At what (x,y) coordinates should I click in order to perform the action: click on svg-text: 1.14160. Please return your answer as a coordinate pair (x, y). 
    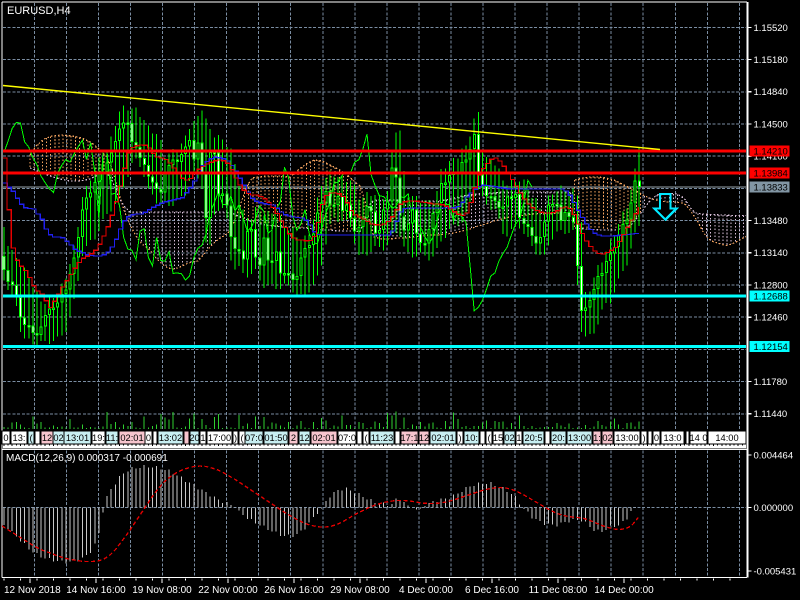
    Looking at the image, I should click on (771, 157).